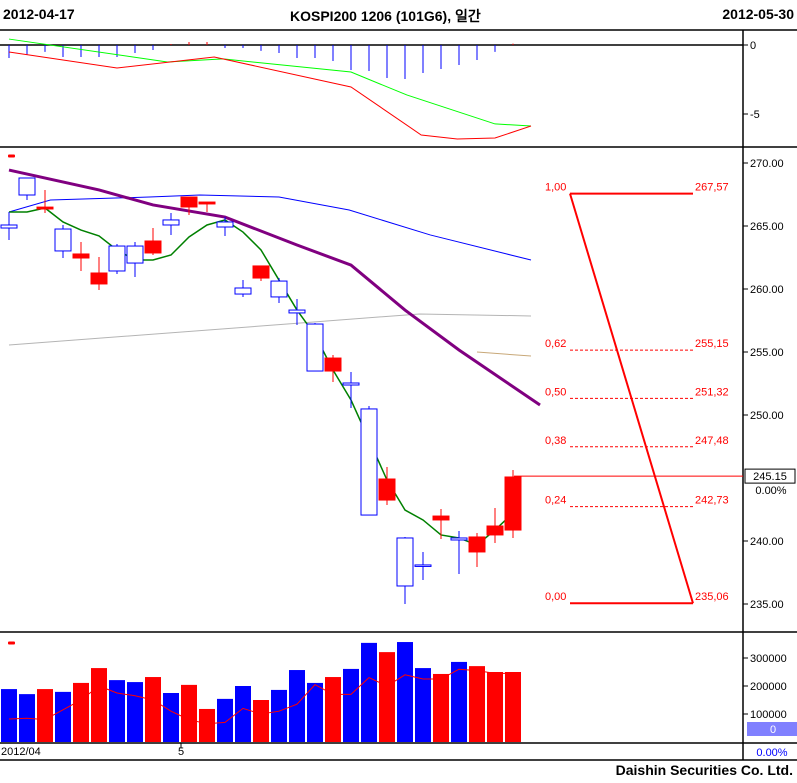 This screenshot has width=797, height=783. What do you see at coordinates (770, 491) in the screenshot?
I see `last-price-change: 0.00%` at bounding box center [770, 491].